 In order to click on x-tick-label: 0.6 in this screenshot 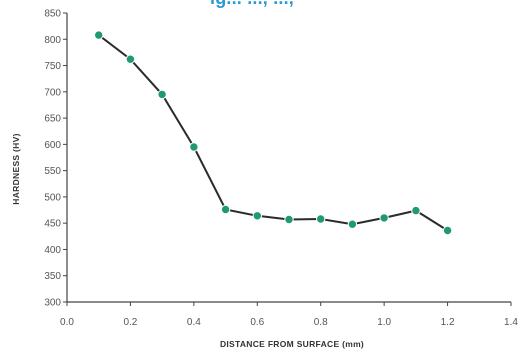, I will do `click(257, 322)`.